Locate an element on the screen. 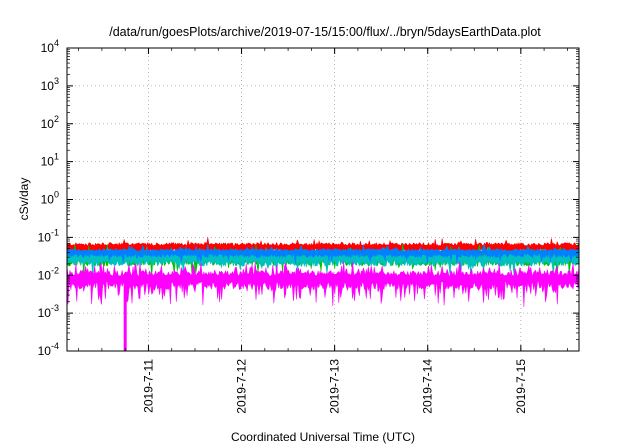 The width and height of the screenshot is (640, 448). x-axis-label: Coordinated Universal Time (UTC) is located at coordinates (323, 437).